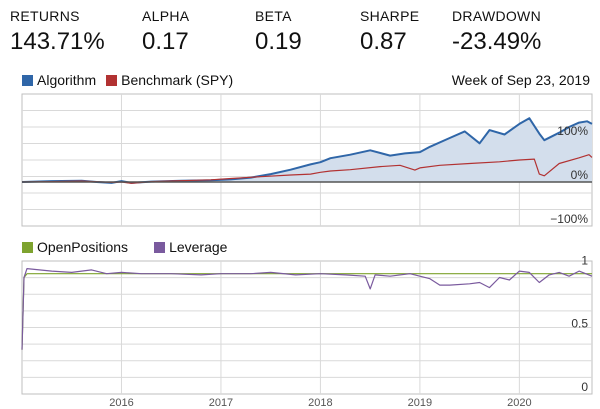  What do you see at coordinates (519, 403) in the screenshot?
I see `x-tick-label: 2020` at bounding box center [519, 403].